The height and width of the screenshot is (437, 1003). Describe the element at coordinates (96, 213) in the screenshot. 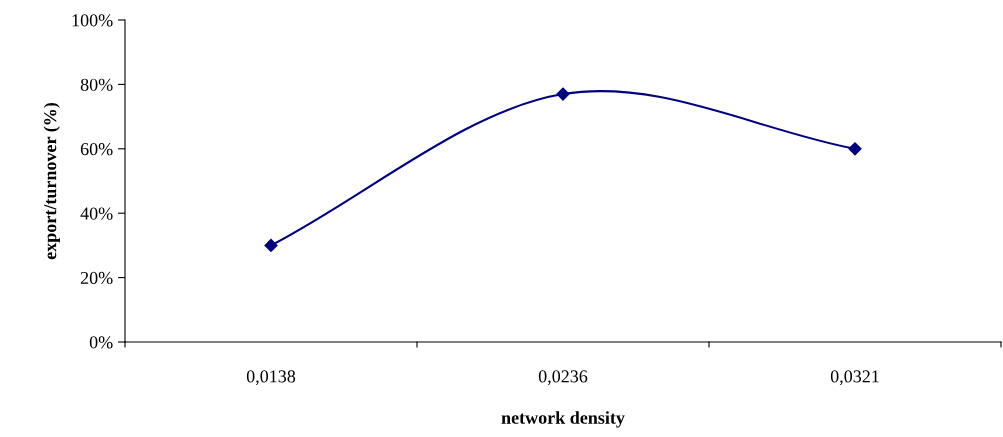

I see `y-tick-label: 40%` at that location.